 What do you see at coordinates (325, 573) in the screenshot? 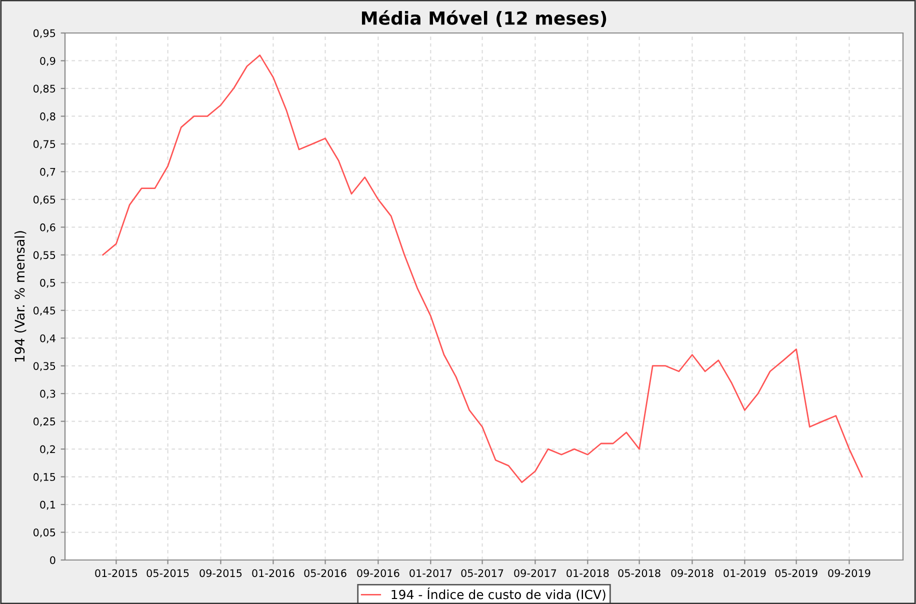
I see `x-tick-label: 05-2016` at bounding box center [325, 573].